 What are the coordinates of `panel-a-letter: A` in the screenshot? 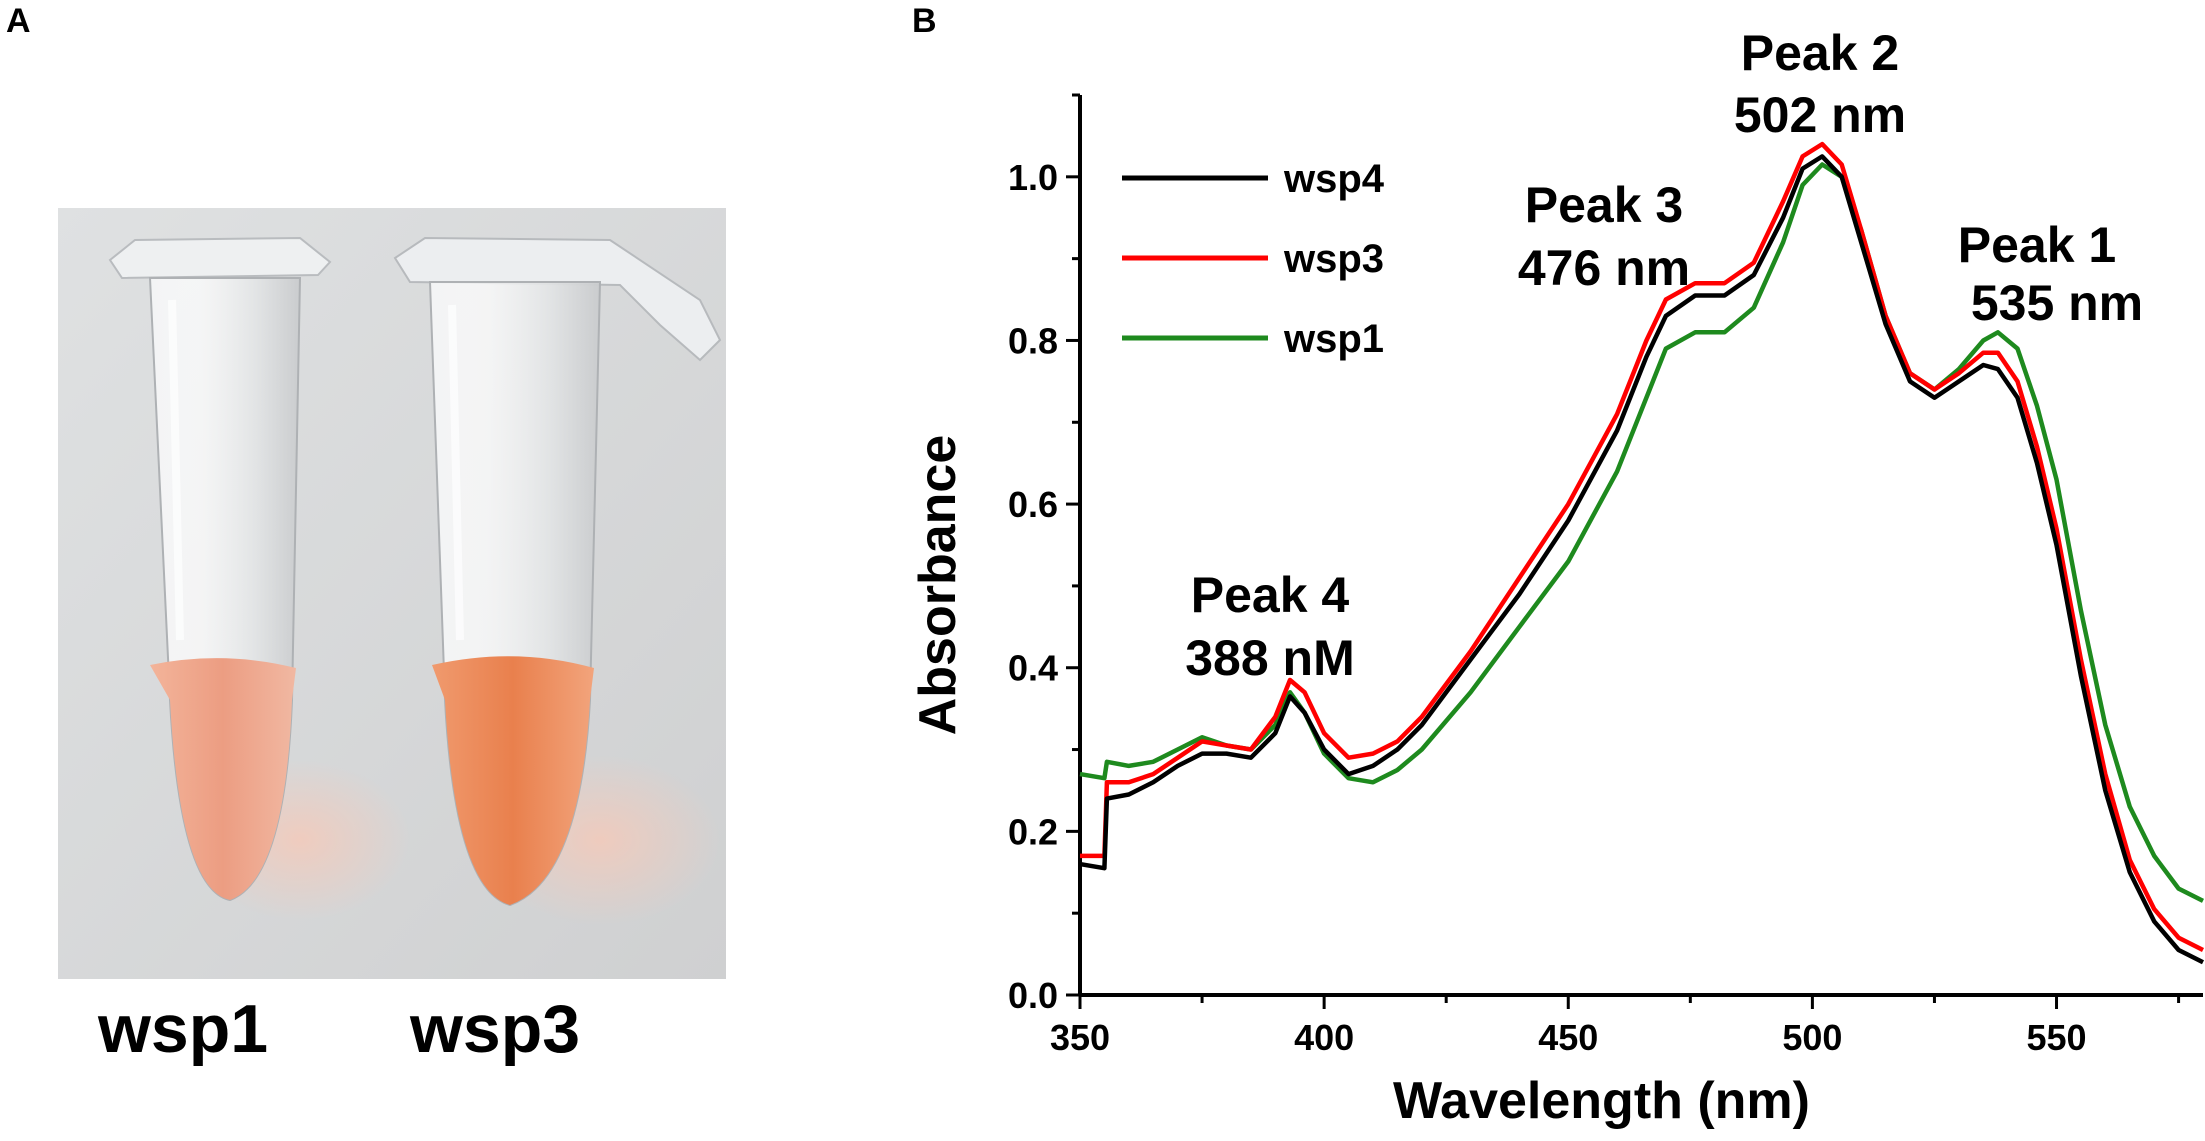 It's located at (18, 21).